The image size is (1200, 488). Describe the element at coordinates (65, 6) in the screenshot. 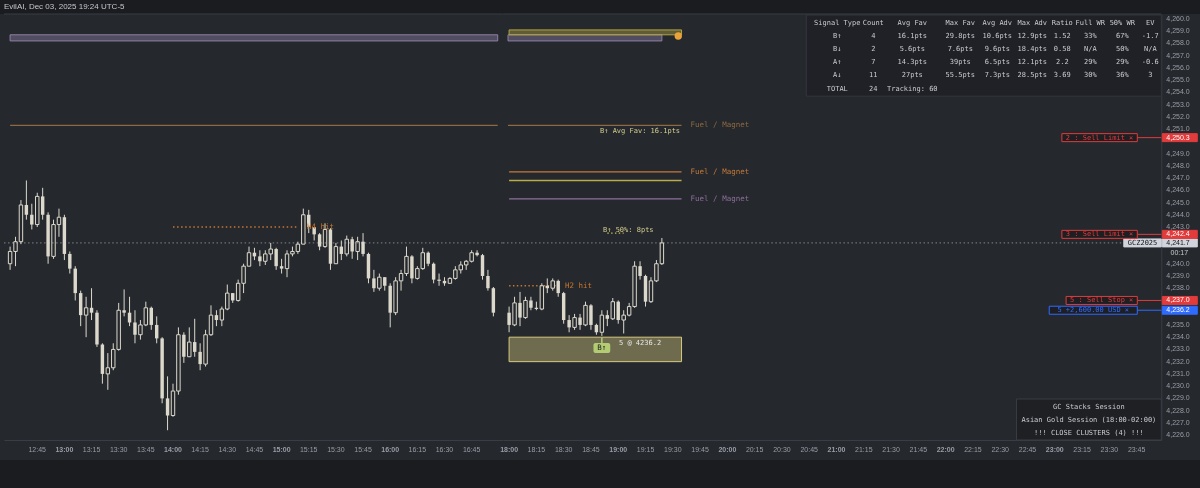

I see `chart-title: EvilAI, Dec 03, 2025 19:24 UTC-5` at that location.